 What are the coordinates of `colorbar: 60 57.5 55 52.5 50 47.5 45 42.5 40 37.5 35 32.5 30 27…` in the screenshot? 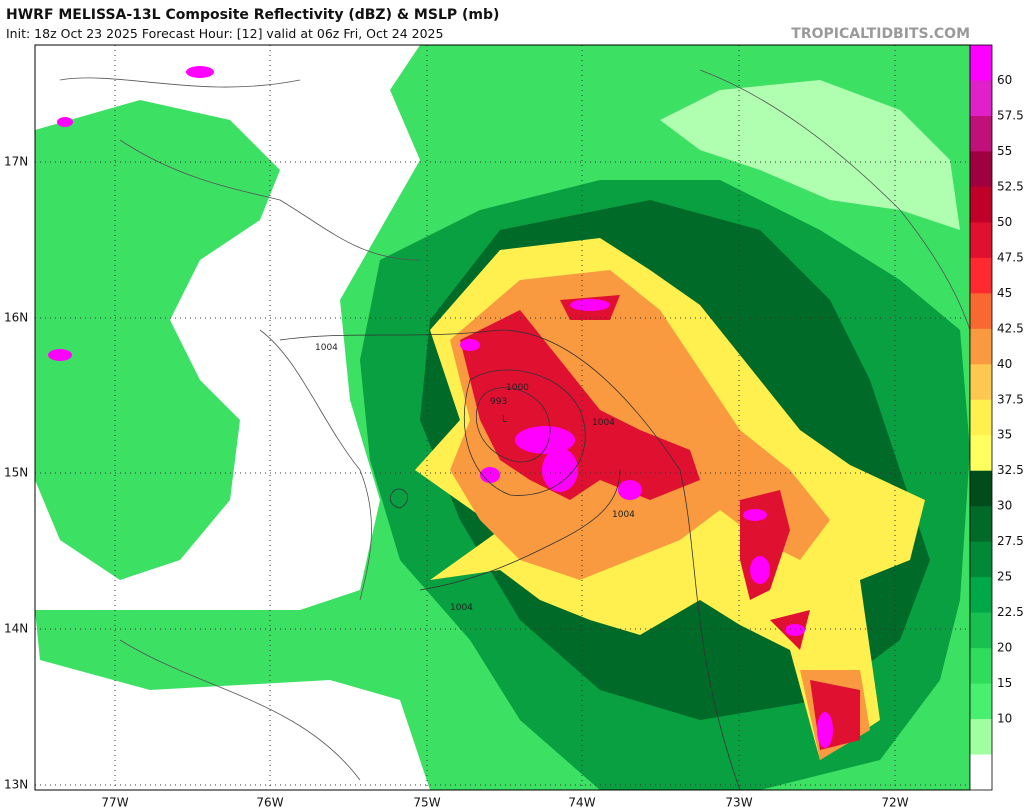 It's located at (996, 417).